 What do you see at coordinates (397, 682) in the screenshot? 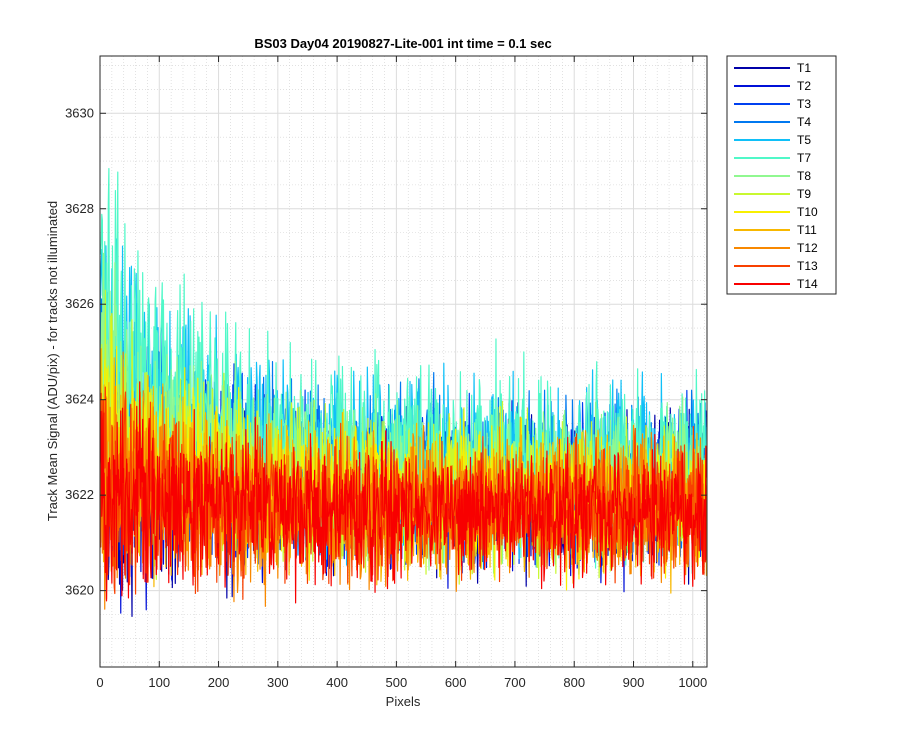
I see `x-tick-label: 500` at bounding box center [397, 682].